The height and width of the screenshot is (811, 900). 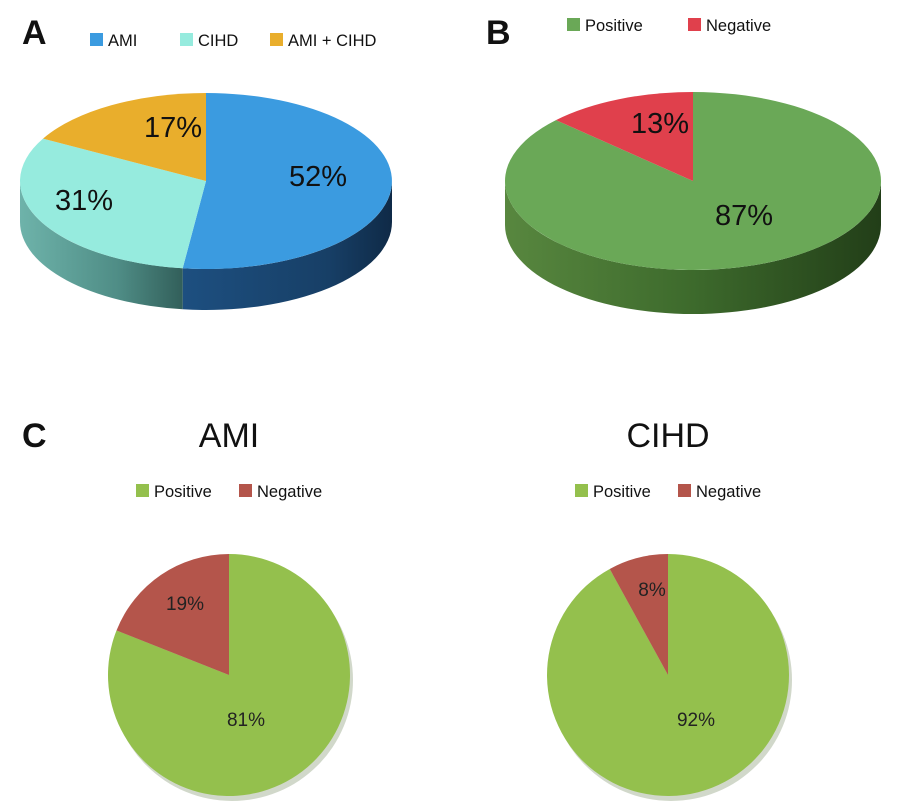 I want to click on legend-swatch-ami-cihd, so click(x=276, y=39).